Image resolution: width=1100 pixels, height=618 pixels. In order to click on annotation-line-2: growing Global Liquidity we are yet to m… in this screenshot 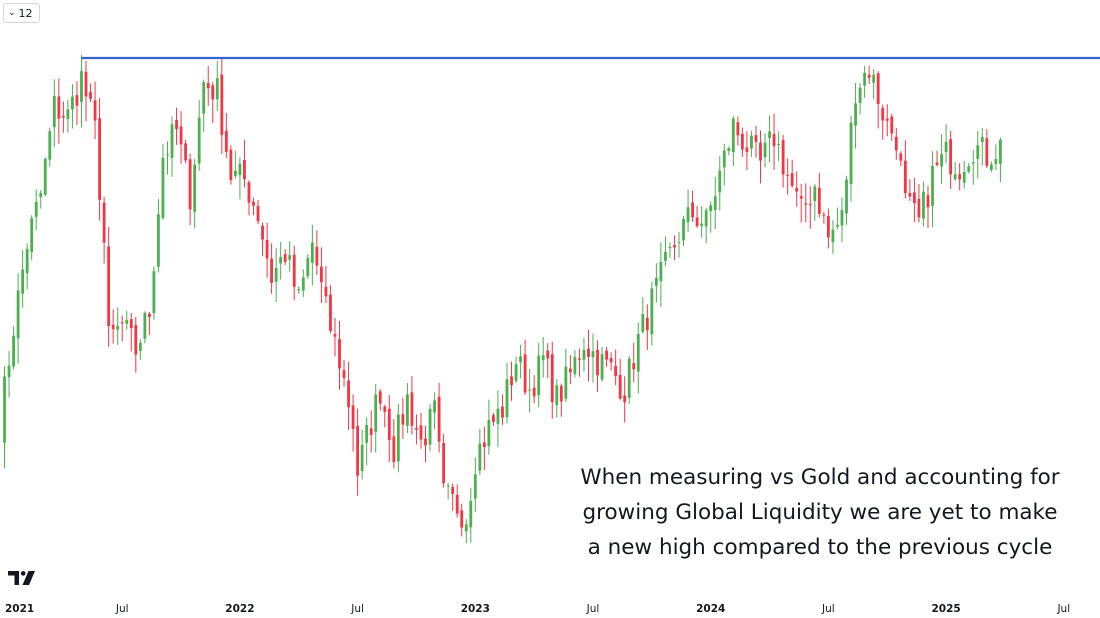, I will do `click(820, 512)`.